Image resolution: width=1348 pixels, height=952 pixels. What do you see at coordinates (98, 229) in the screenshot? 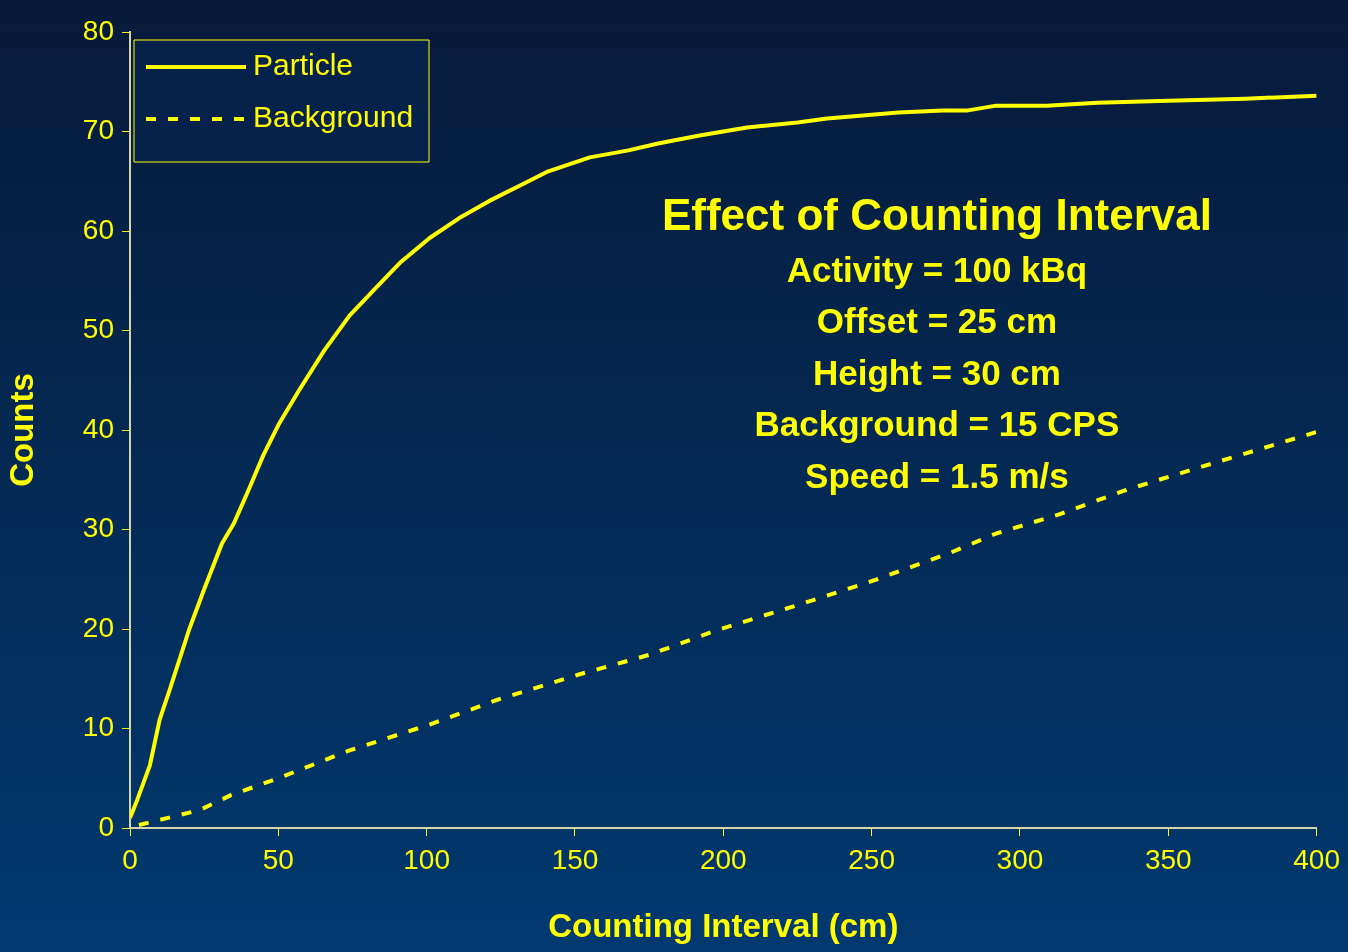
I see `y-tick-label: 60` at bounding box center [98, 229].